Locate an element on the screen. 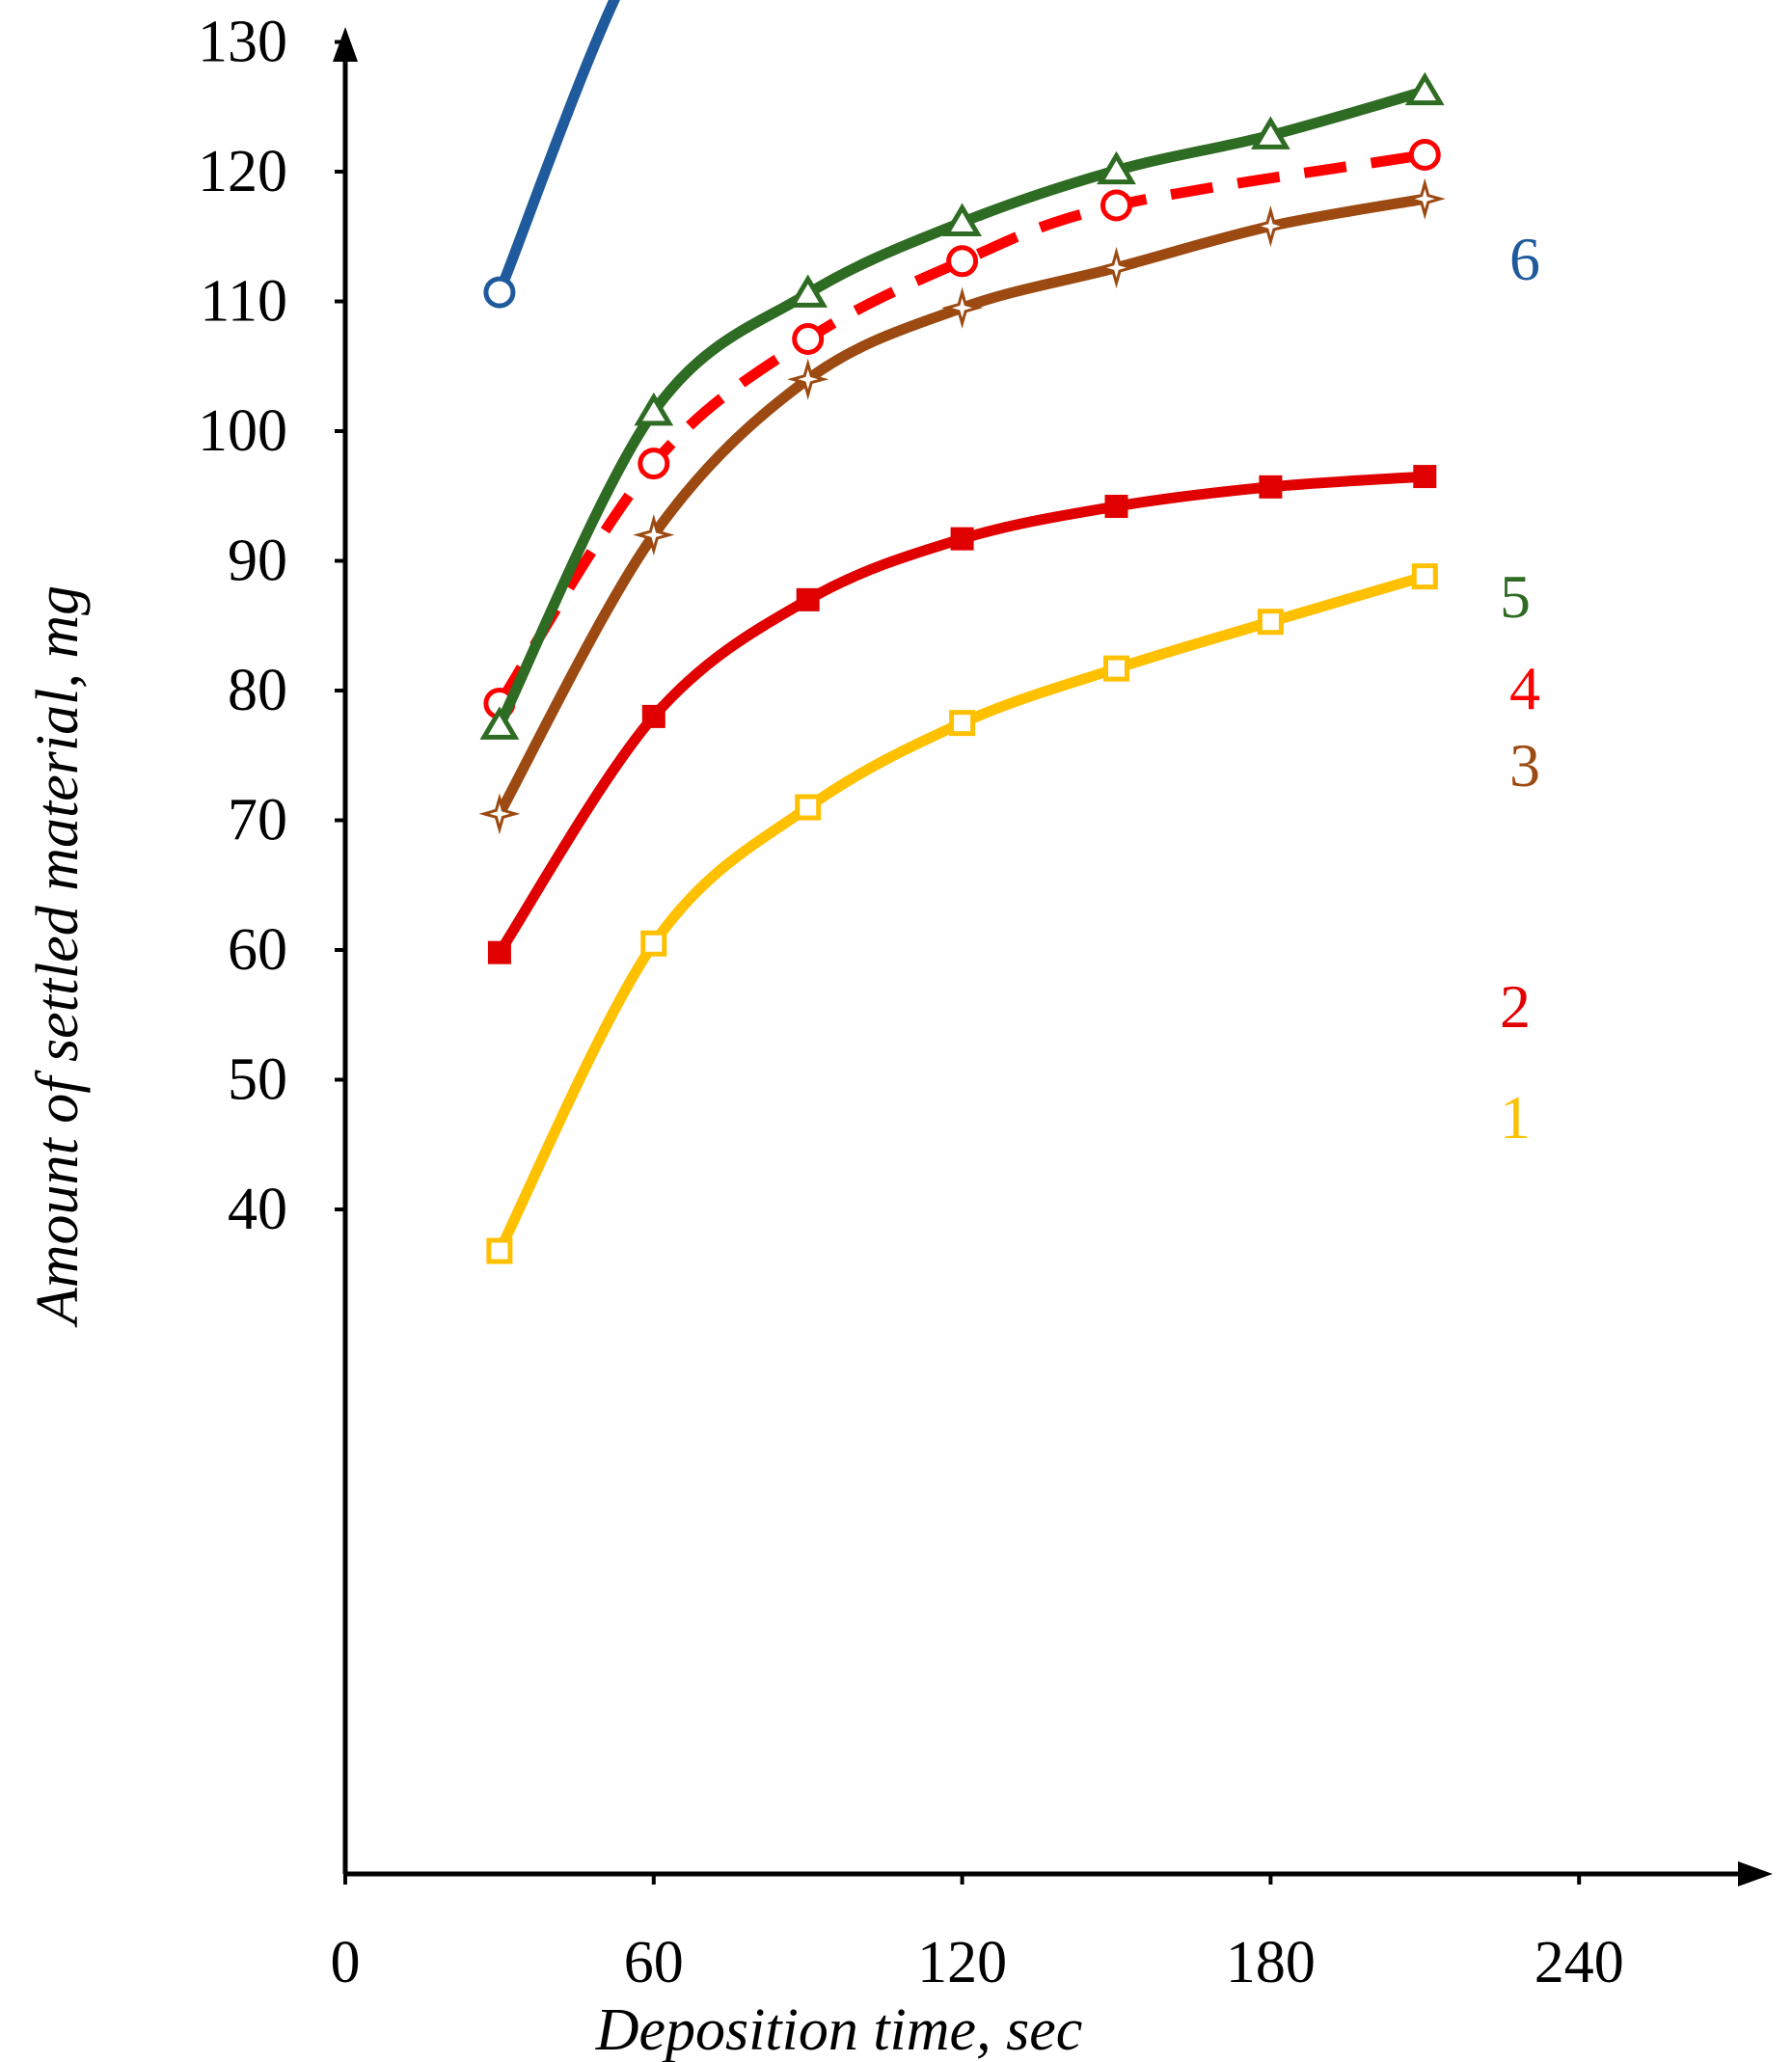 This screenshot has width=1792, height=2062. labels-layer: 1 2 3 4 5 6 is located at coordinates (1520, 688).